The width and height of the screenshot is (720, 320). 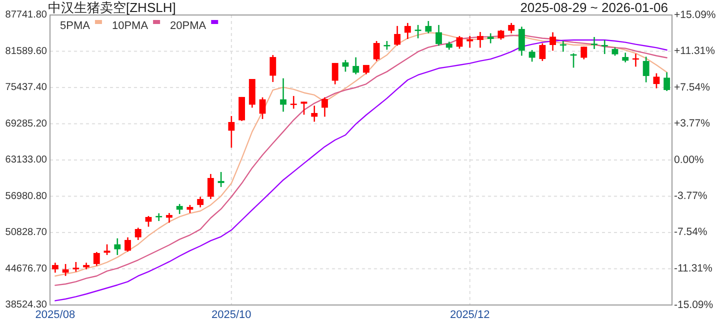 What do you see at coordinates (26, 160) in the screenshot?
I see `y-tick-label: 63133.00` at bounding box center [26, 160].